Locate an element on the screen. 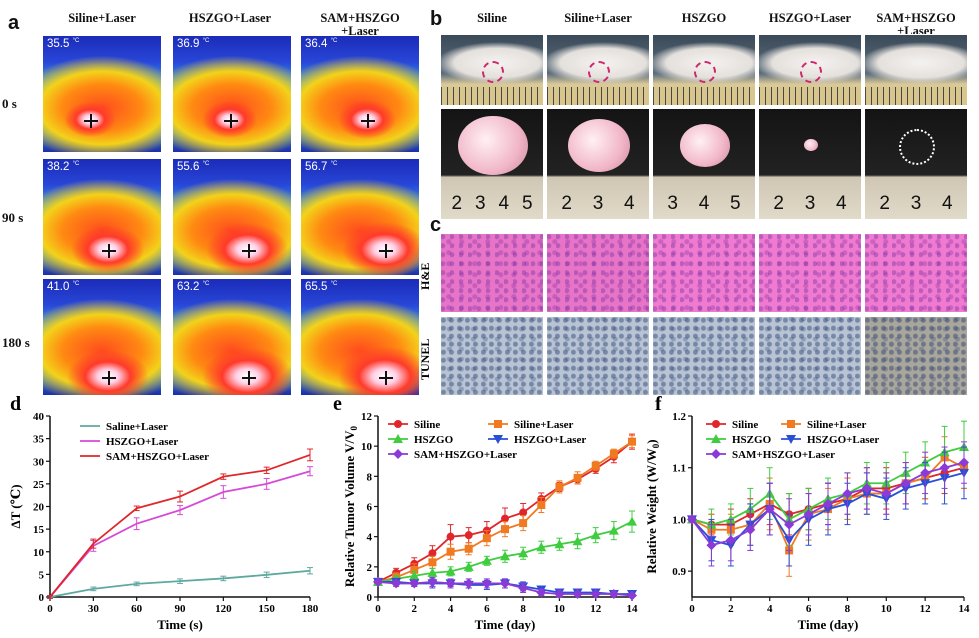  temperature-readout: 35.5 °C is located at coordinates (63, 44).